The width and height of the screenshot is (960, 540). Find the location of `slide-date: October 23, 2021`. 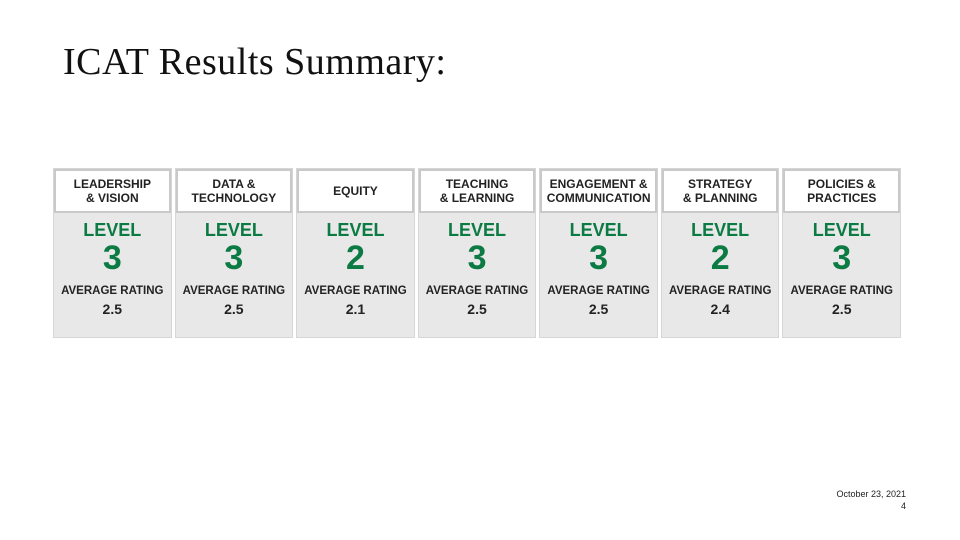

slide-date: October 23, 2021 is located at coordinates (871, 494).